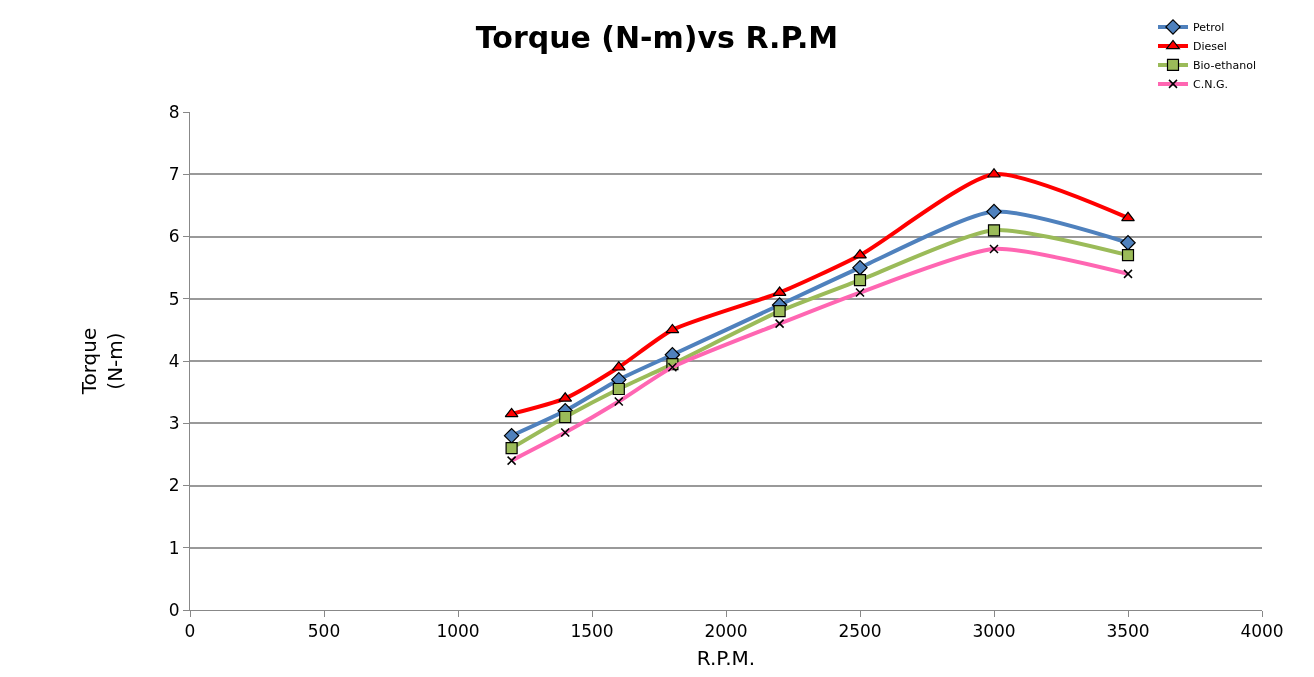 Image resolution: width=1314 pixels, height=677 pixels. Describe the element at coordinates (592, 631) in the screenshot. I see `x-tick-label: 1500` at that location.